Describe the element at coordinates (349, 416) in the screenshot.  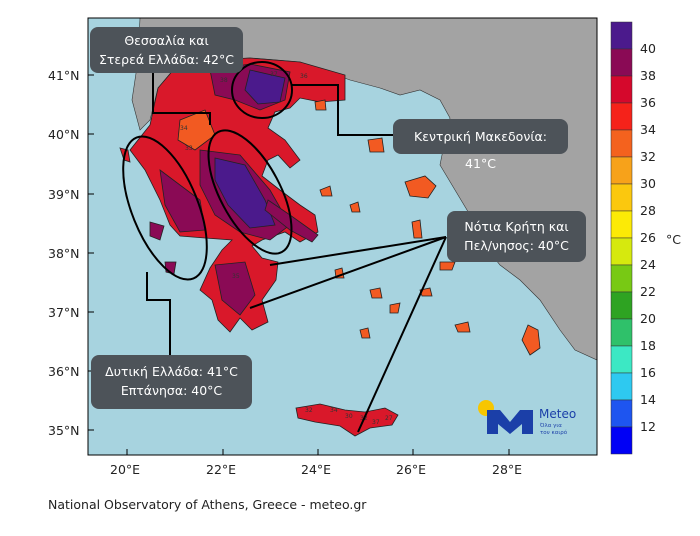
I see `station-value: 30` at that location.